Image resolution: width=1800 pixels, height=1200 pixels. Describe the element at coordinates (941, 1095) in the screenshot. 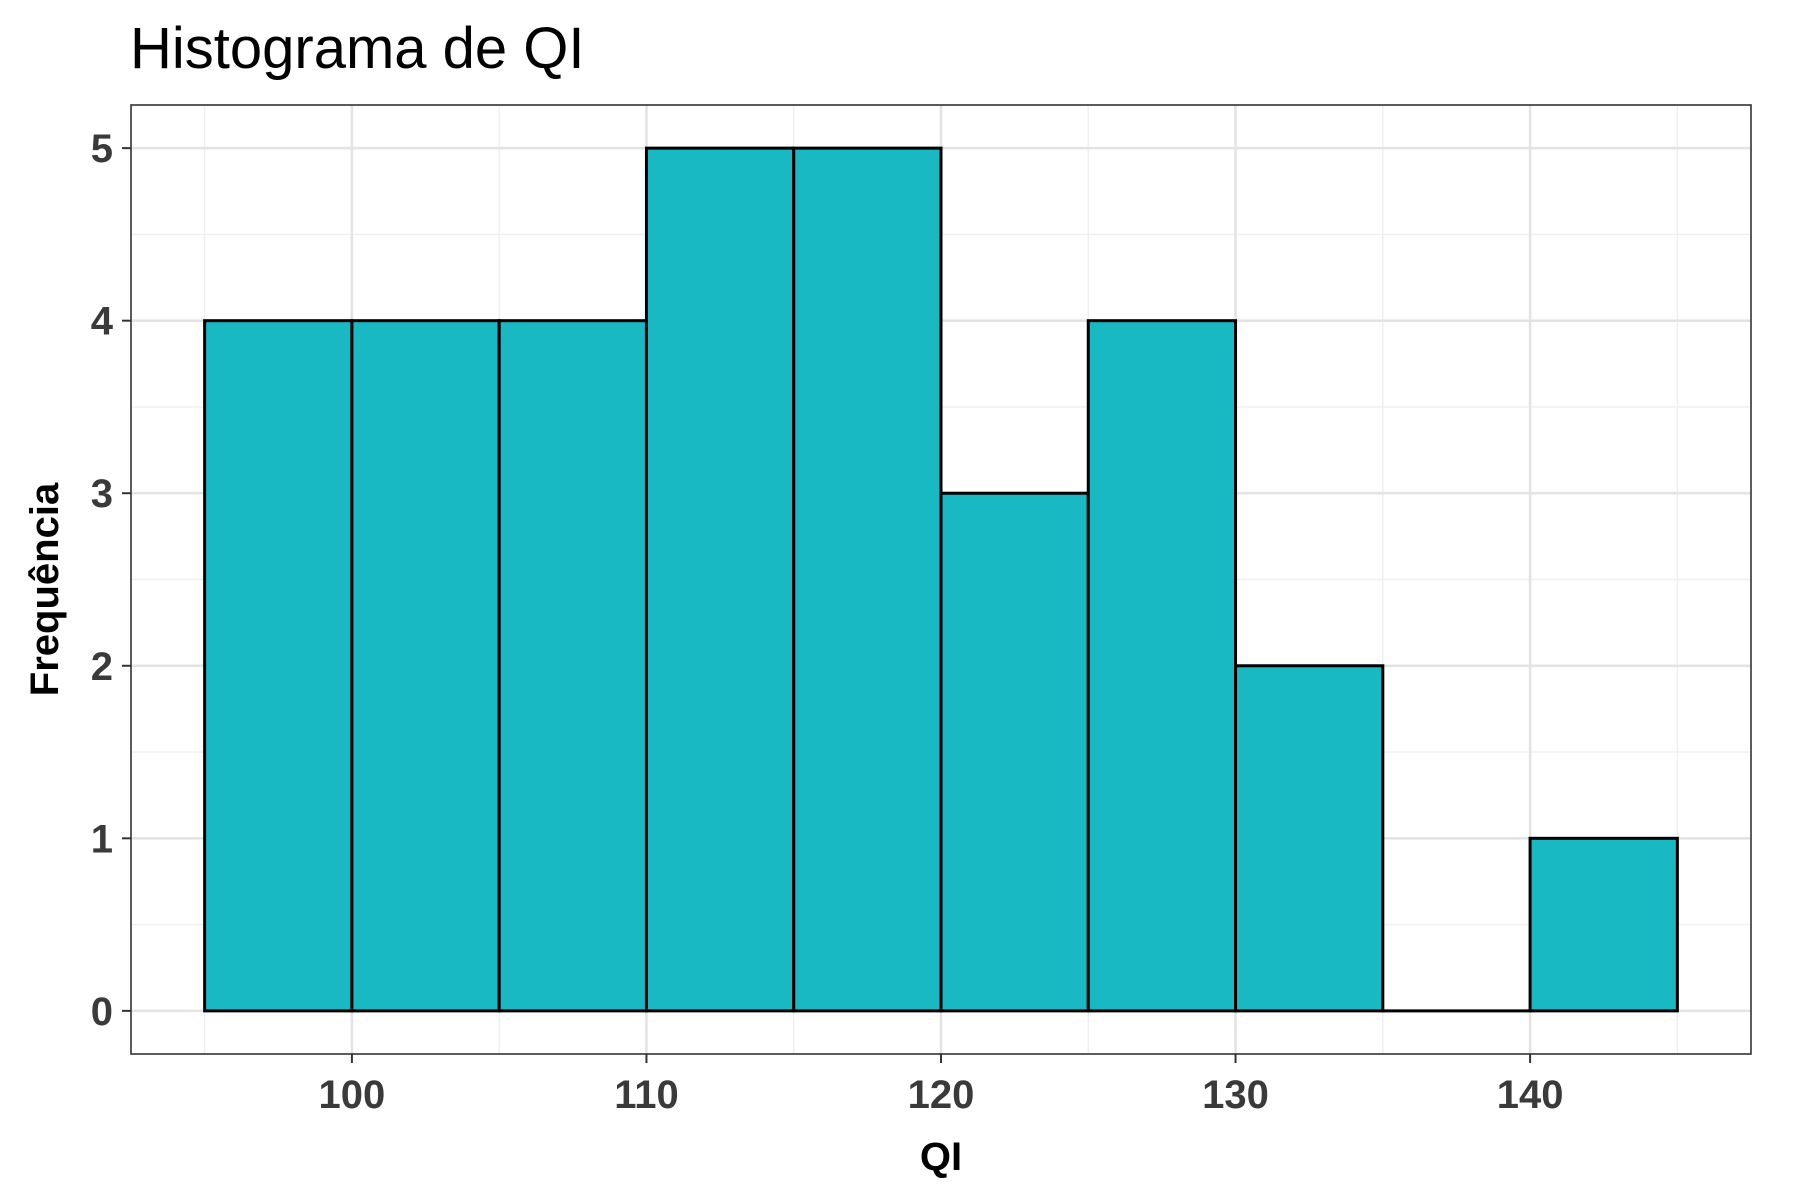

I see `x-tick-label: 120` at that location.